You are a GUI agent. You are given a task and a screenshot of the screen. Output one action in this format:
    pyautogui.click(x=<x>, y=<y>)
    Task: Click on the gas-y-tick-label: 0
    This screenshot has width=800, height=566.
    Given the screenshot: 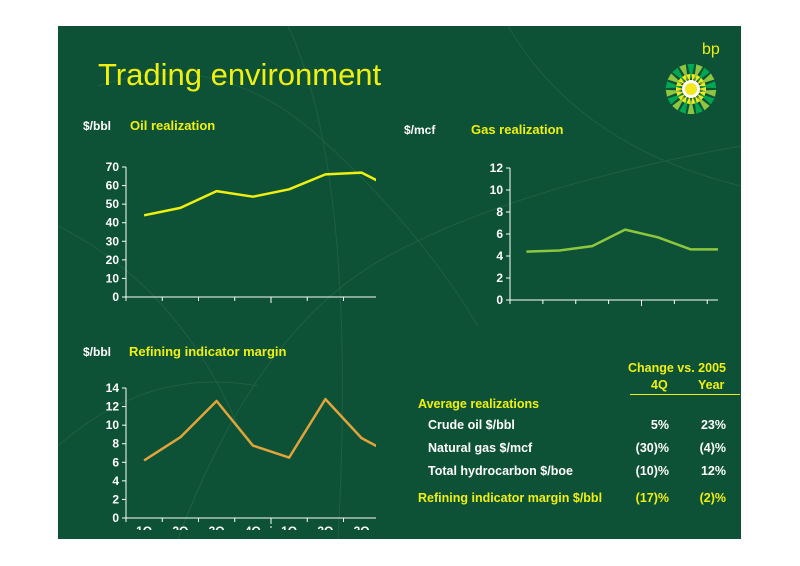 What is the action you would take?
    pyautogui.click(x=499, y=300)
    